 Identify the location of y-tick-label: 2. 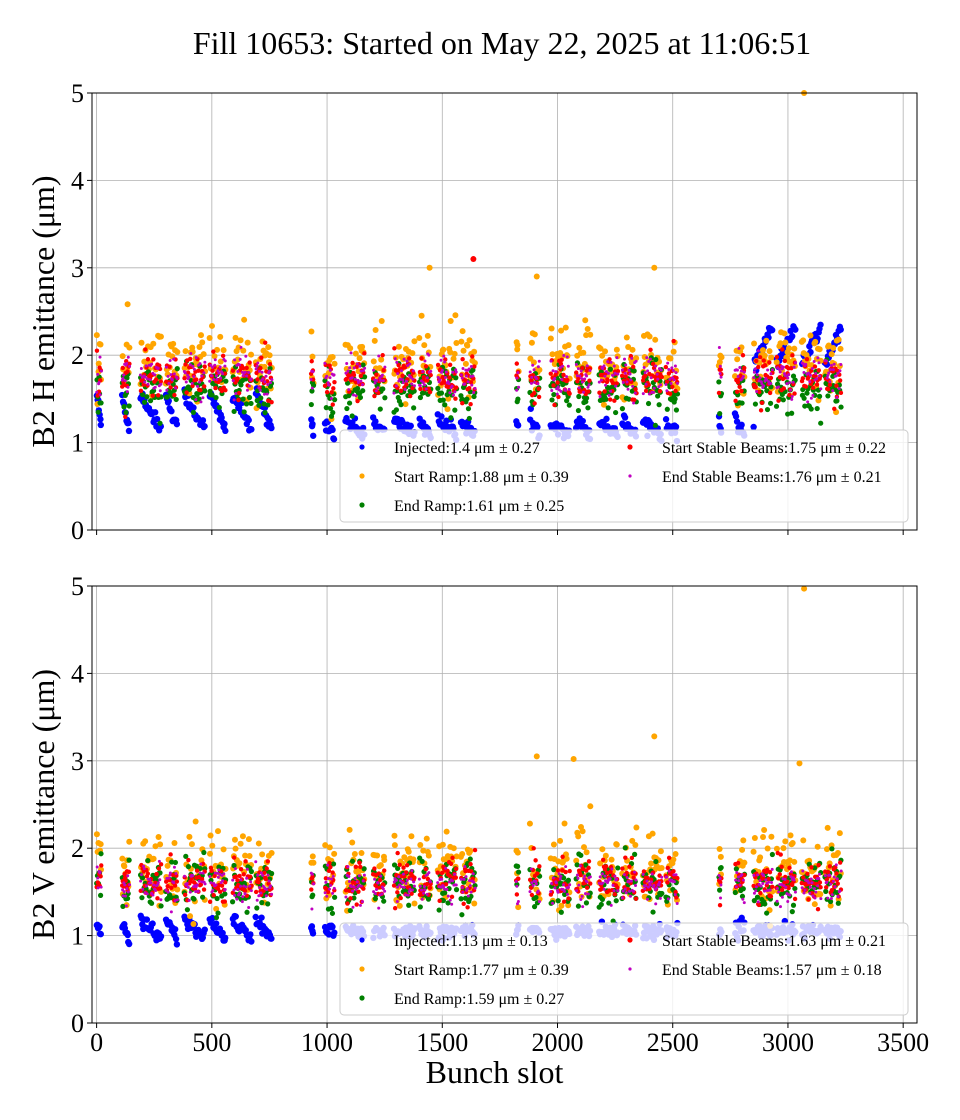
(77, 355).